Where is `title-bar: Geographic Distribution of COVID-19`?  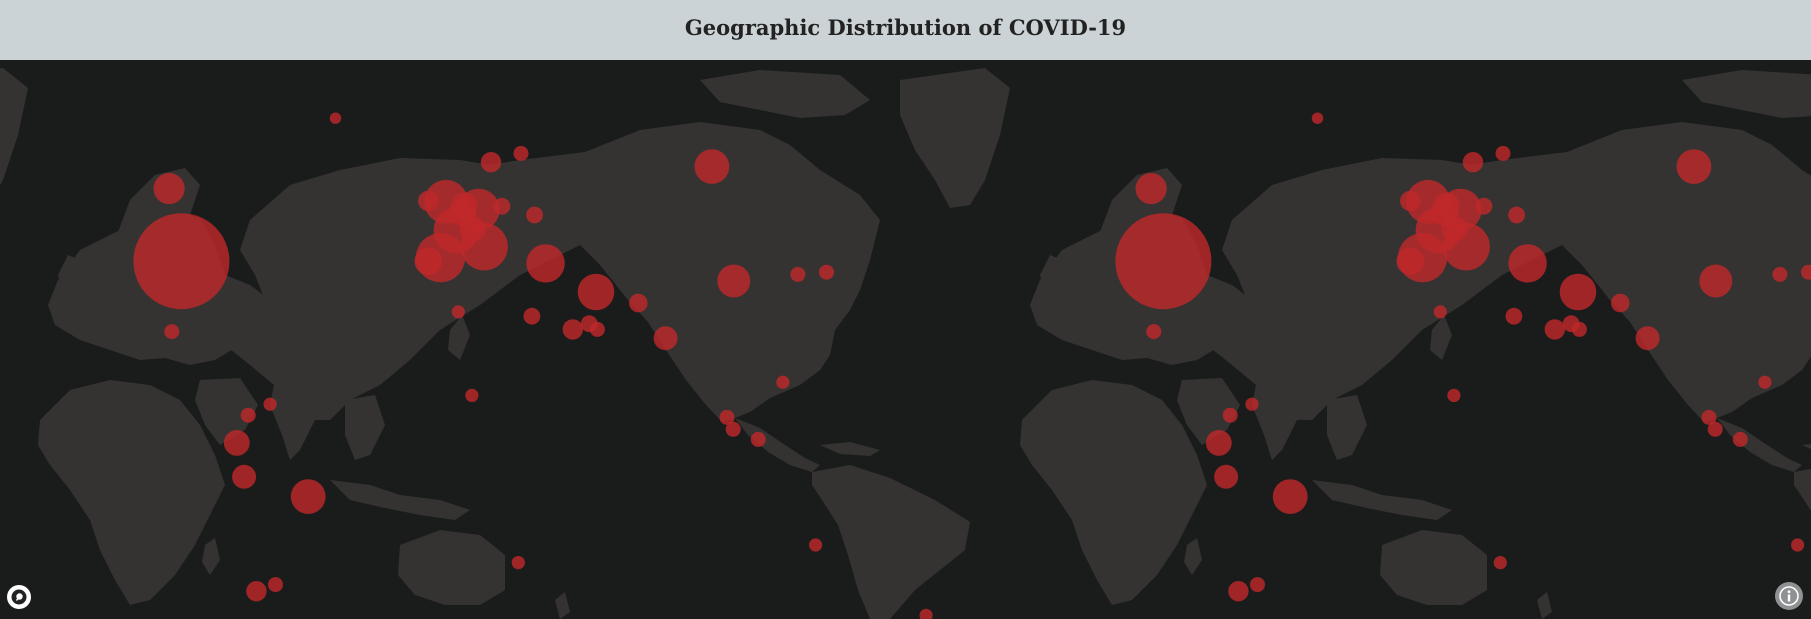 title-bar: Geographic Distribution of COVID-19 is located at coordinates (905, 30).